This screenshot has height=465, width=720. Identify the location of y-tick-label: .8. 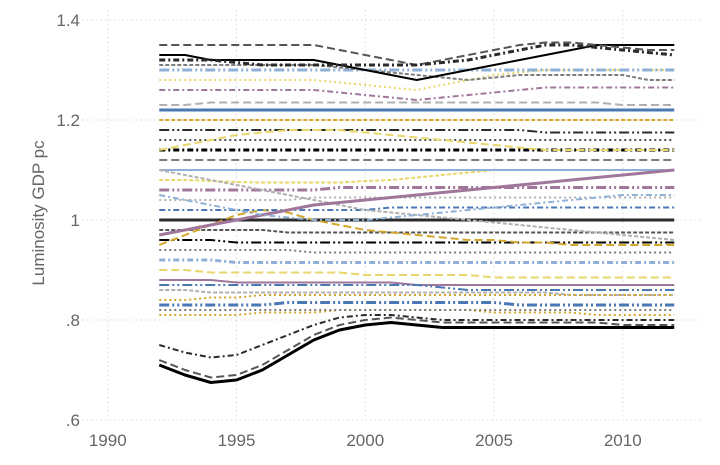
(73, 320).